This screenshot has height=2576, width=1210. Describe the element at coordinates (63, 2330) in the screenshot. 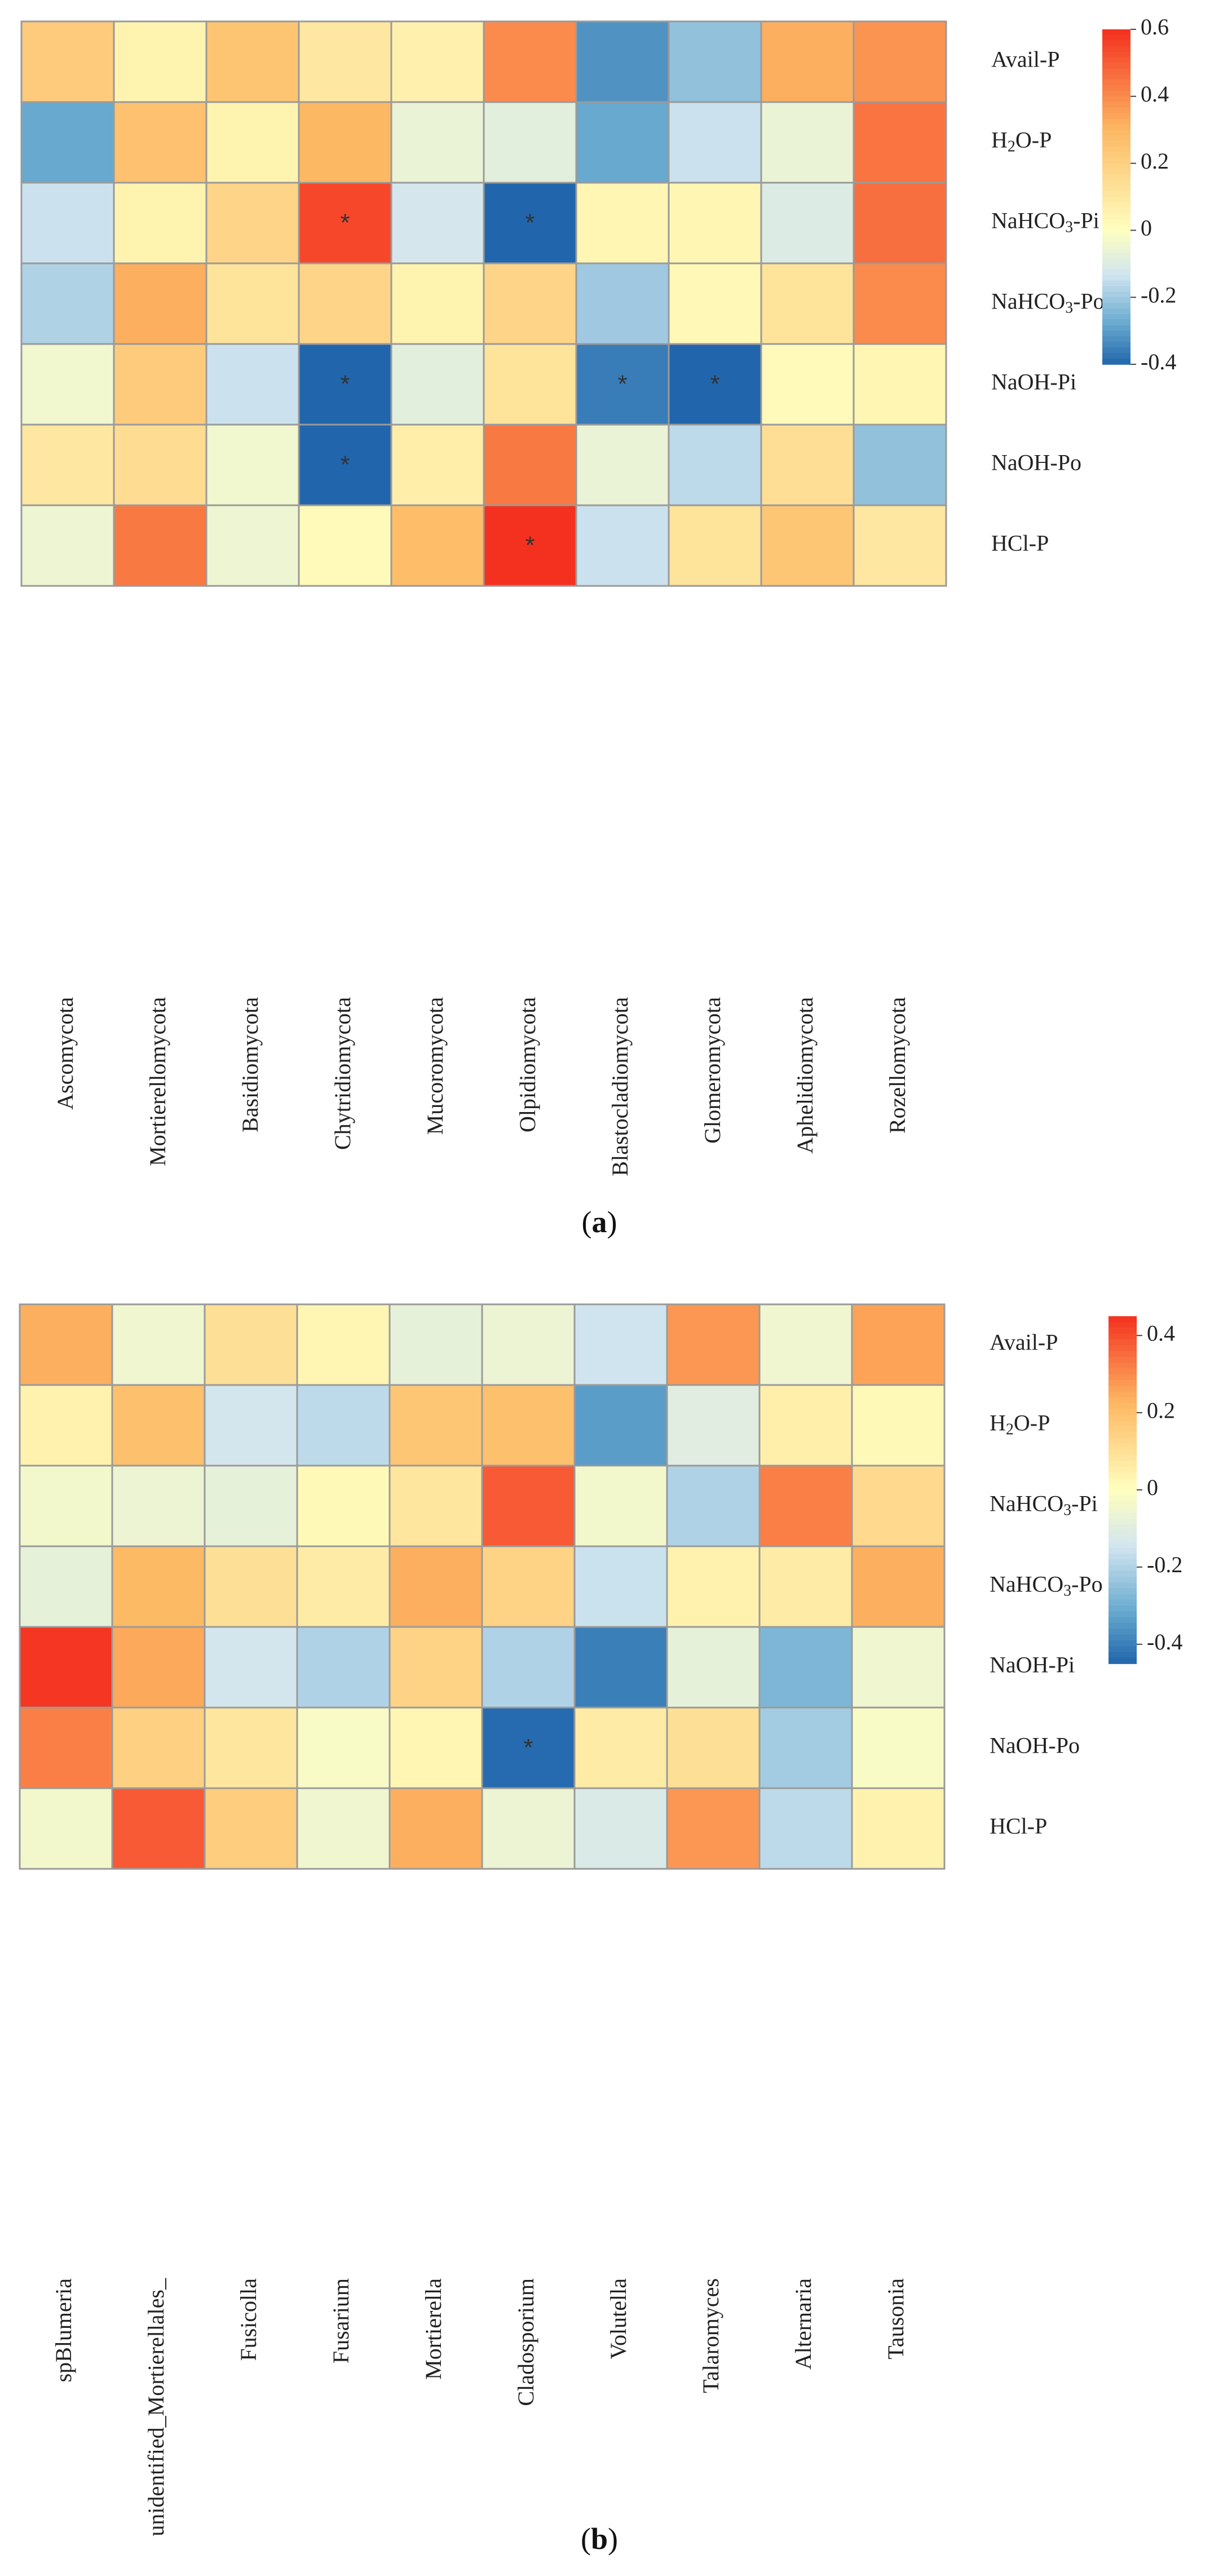

I see `column-label: spBlumeria` at that location.